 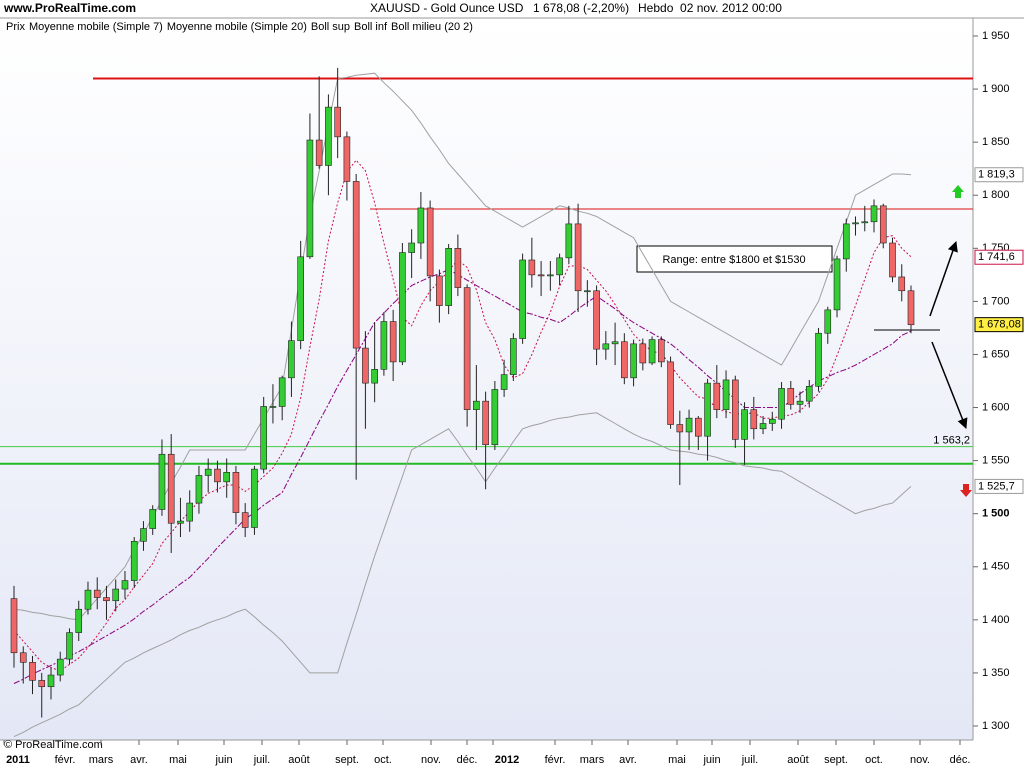 What do you see at coordinates (371, 27) in the screenshot?
I see `legend-item: Boll inf` at bounding box center [371, 27].